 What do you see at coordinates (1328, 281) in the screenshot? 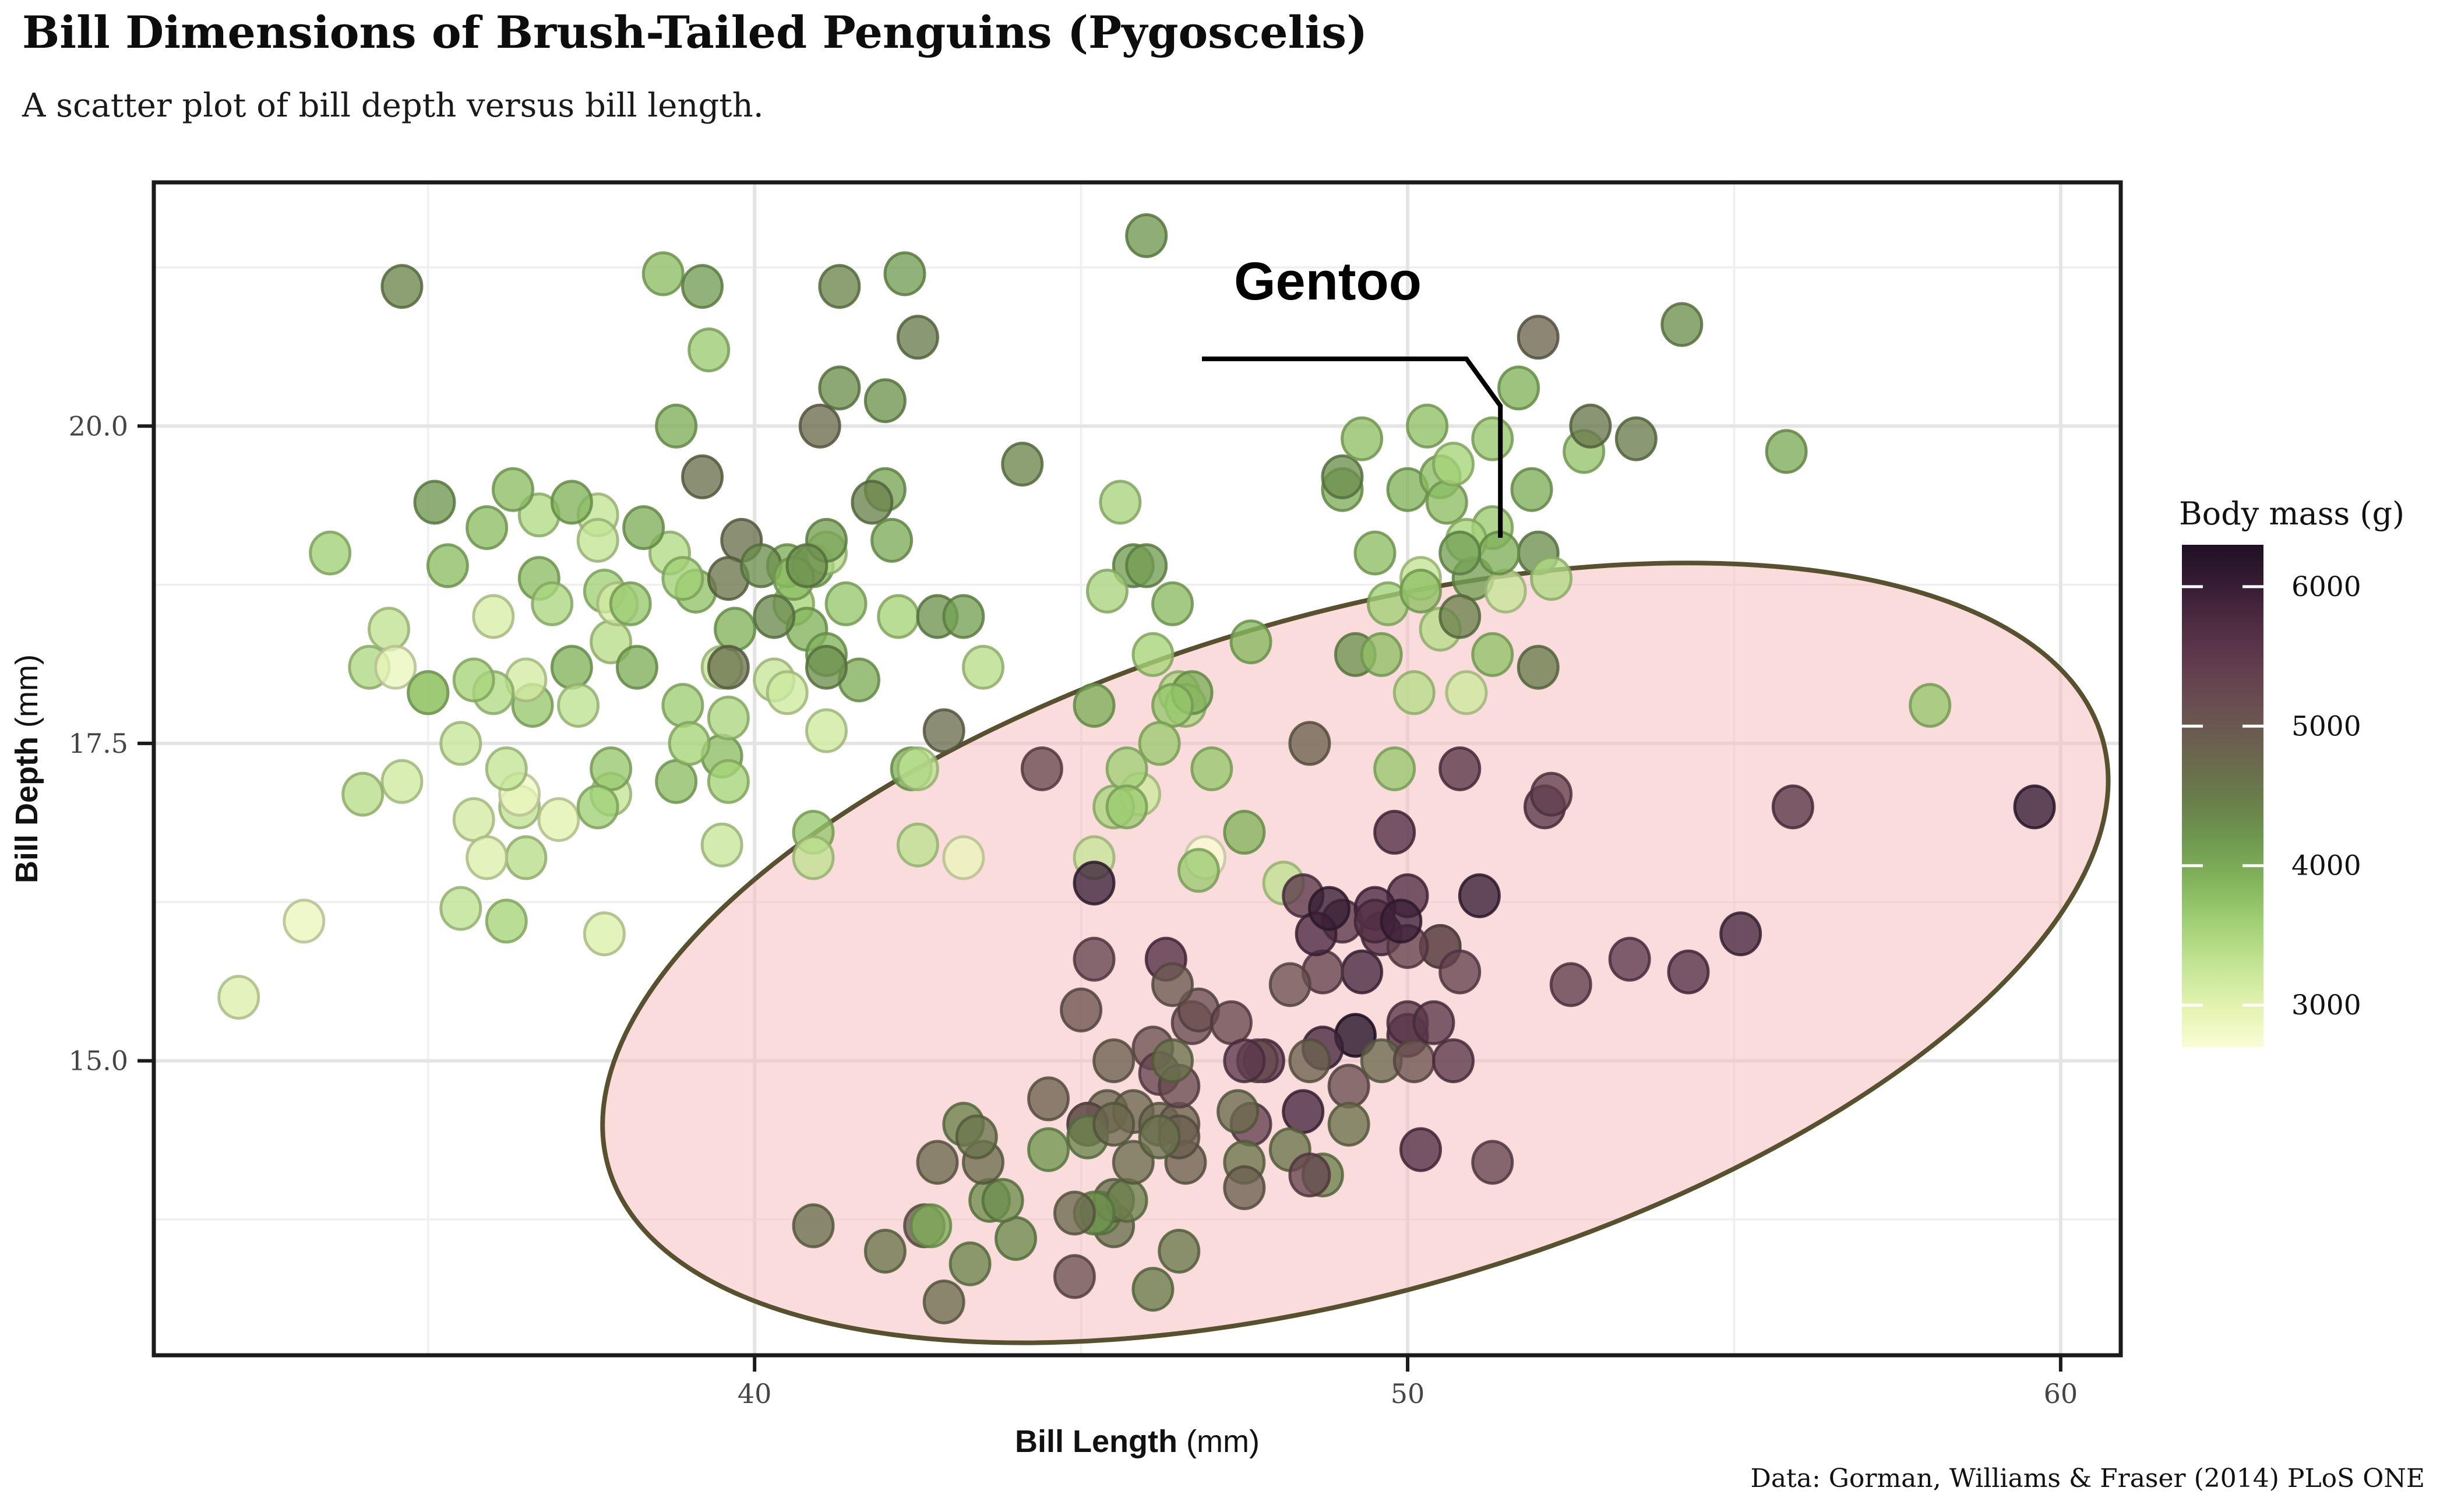
I see `gentoo-annotation-label: Gentoo` at bounding box center [1328, 281].